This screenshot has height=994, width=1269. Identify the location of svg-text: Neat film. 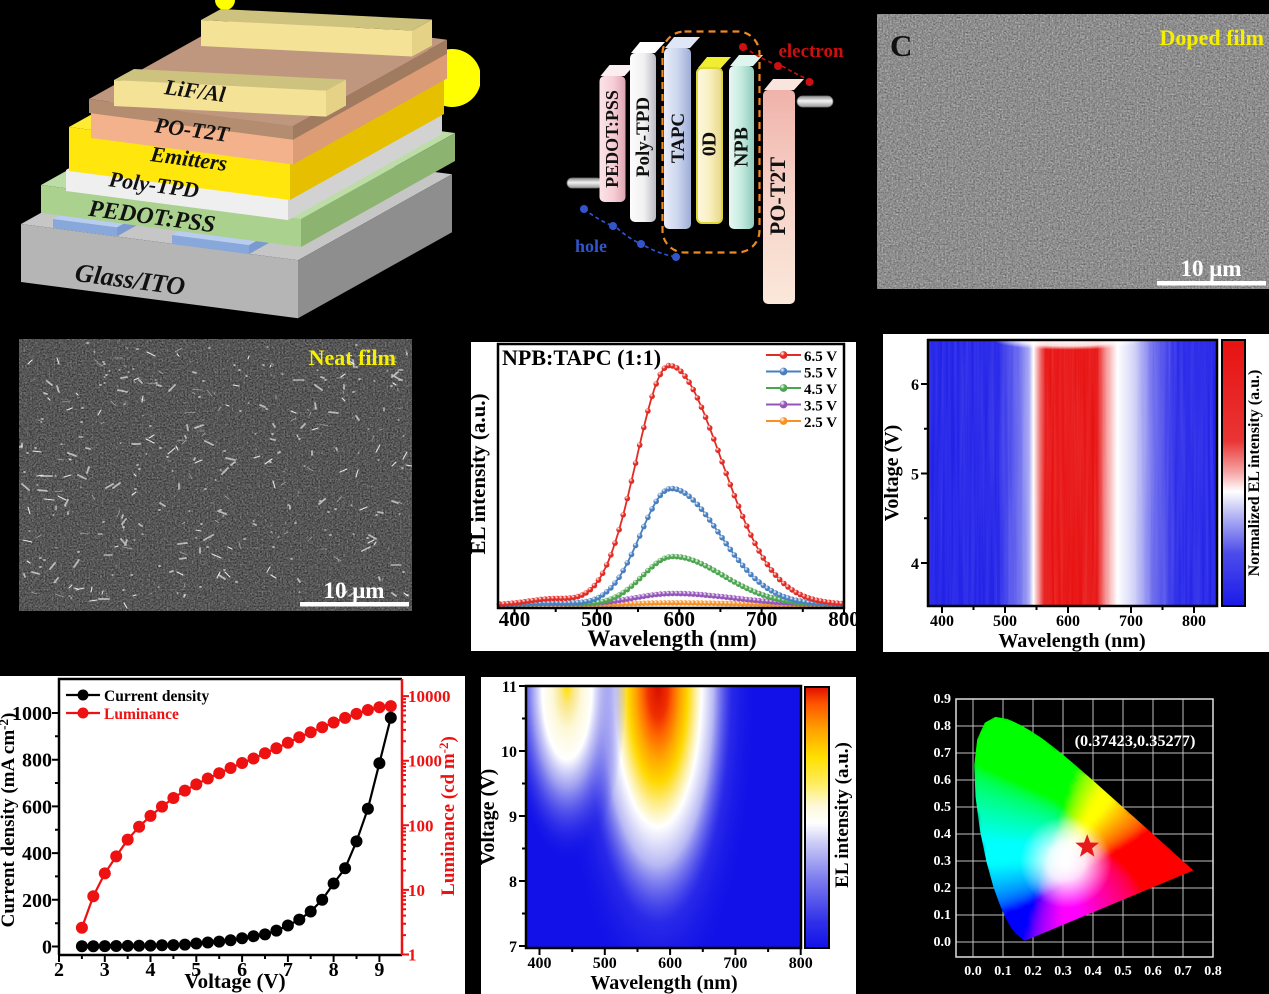
(352, 357).